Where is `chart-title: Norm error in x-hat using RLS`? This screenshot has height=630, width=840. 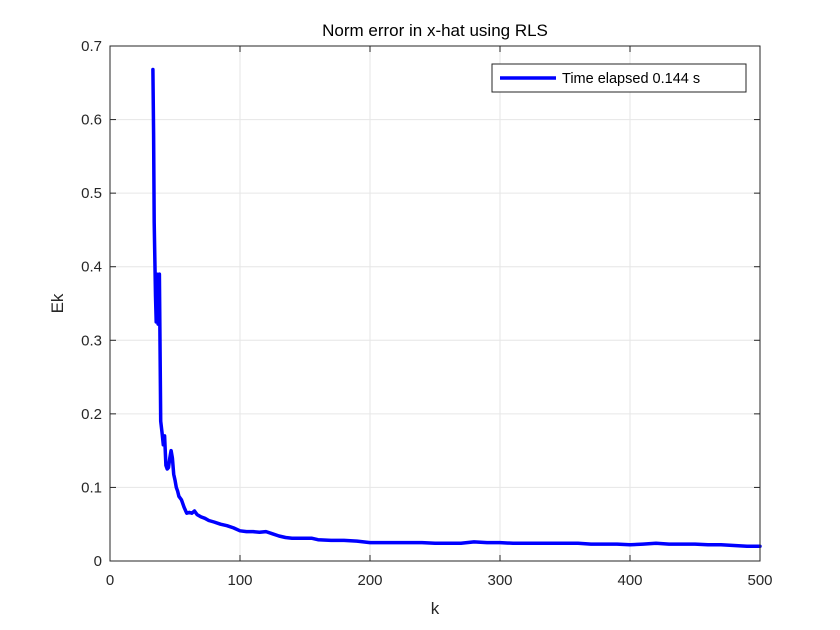 chart-title: Norm error in x-hat using RLS is located at coordinates (435, 30).